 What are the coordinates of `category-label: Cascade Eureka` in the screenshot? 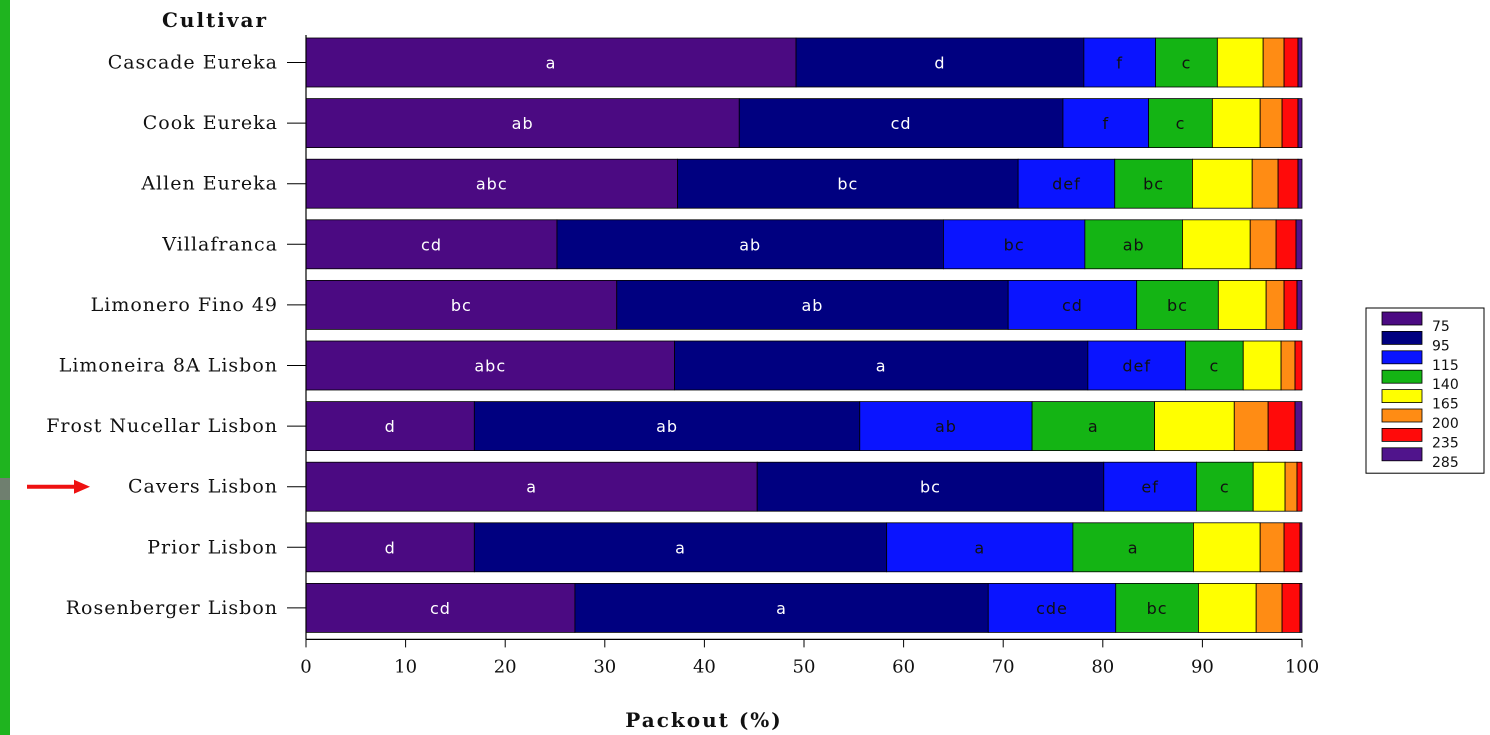 It's located at (193, 63).